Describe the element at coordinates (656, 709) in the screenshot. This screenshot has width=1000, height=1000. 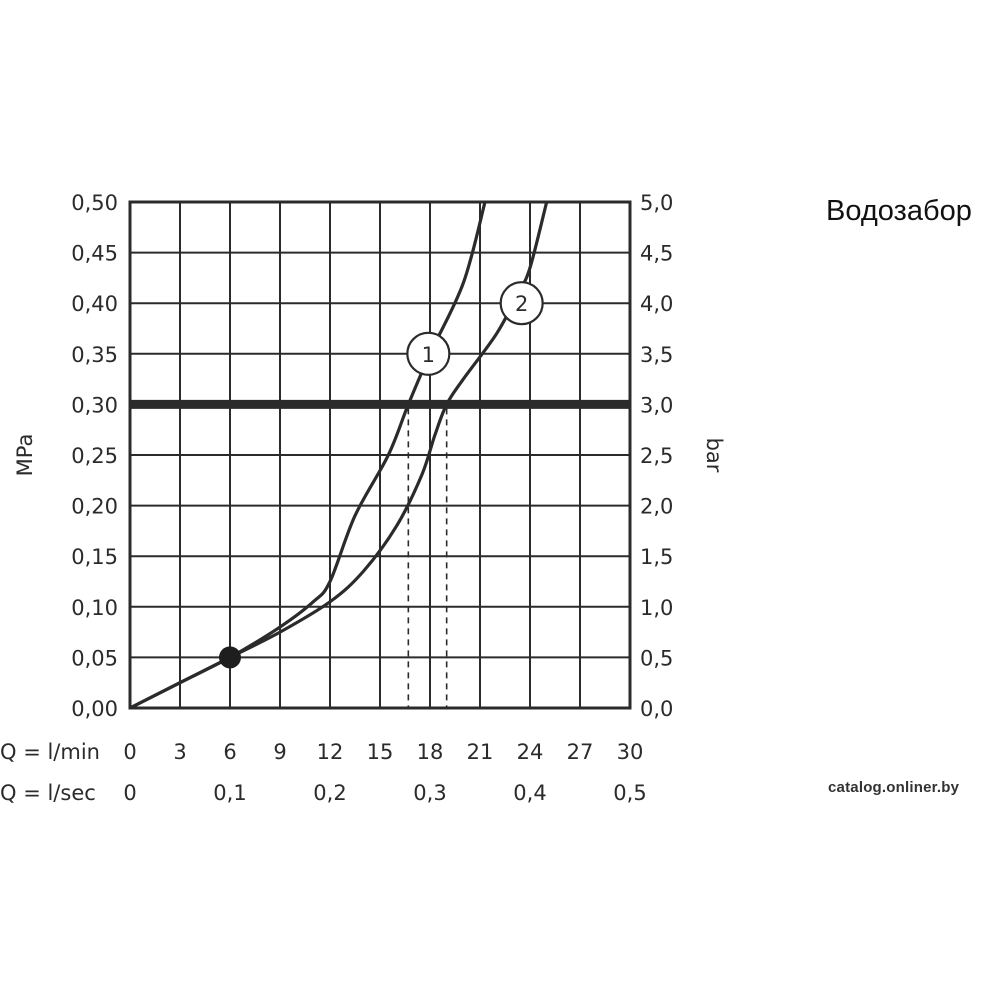
I see `y-right-tick-label: 0,0` at that location.